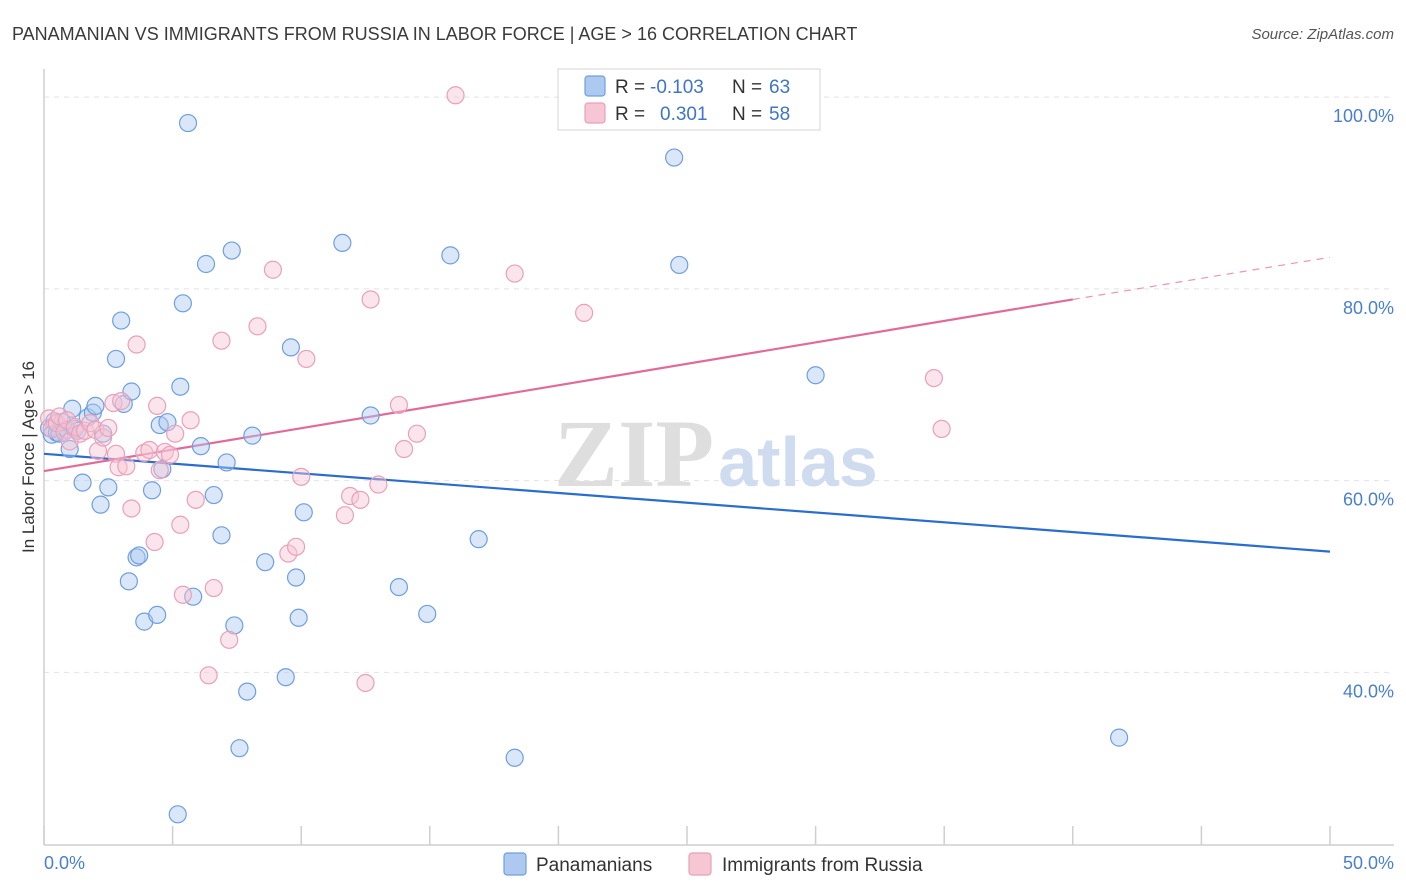  What do you see at coordinates (630, 114) in the screenshot?
I see `legend-r-label-russia: R =` at bounding box center [630, 114].